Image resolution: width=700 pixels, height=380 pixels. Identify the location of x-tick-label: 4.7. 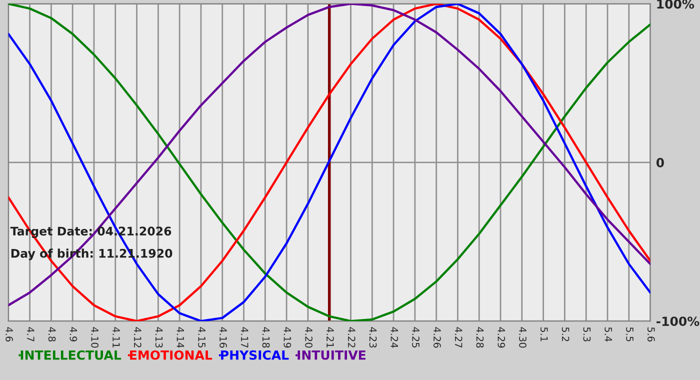
(30, 334).